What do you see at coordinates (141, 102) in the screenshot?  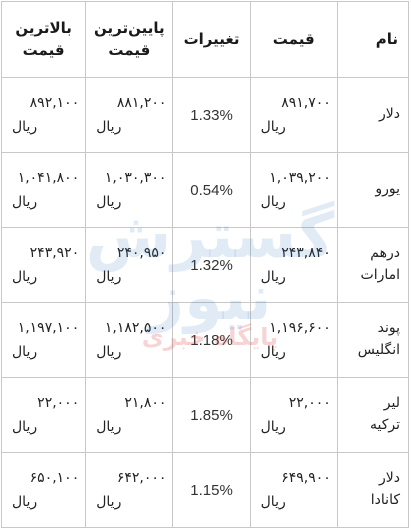 I see `lowest-price-value: ۸۸۱,۲۰۰` at bounding box center [141, 102].